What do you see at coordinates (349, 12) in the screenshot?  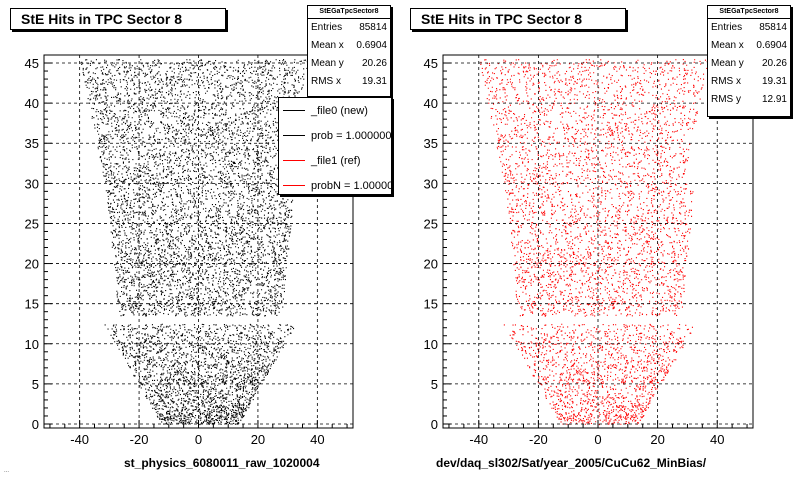 I see `left-stats-name: StEGaTpcSector8` at bounding box center [349, 12].